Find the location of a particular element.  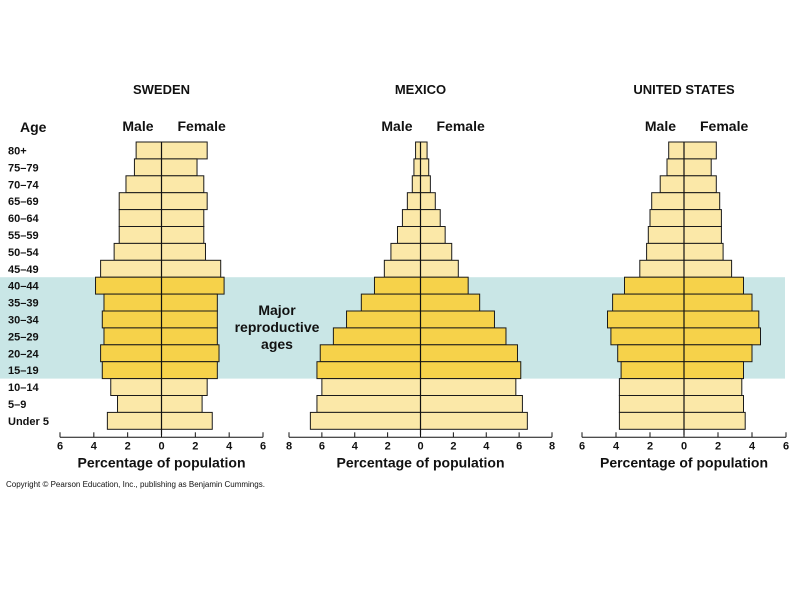

age-group-label: 15–19 is located at coordinates (23, 371).